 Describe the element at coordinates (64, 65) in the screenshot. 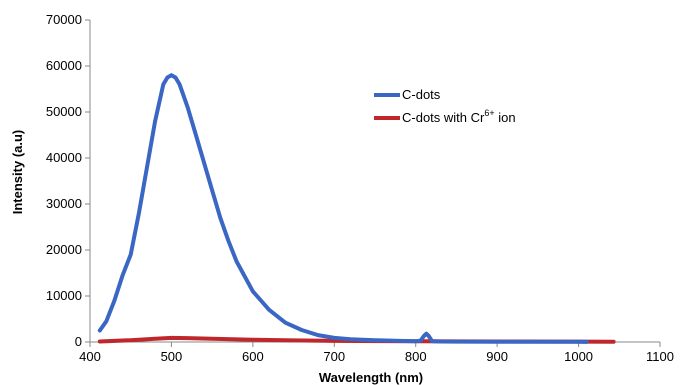

I see `y-tick-label: 60000` at that location.